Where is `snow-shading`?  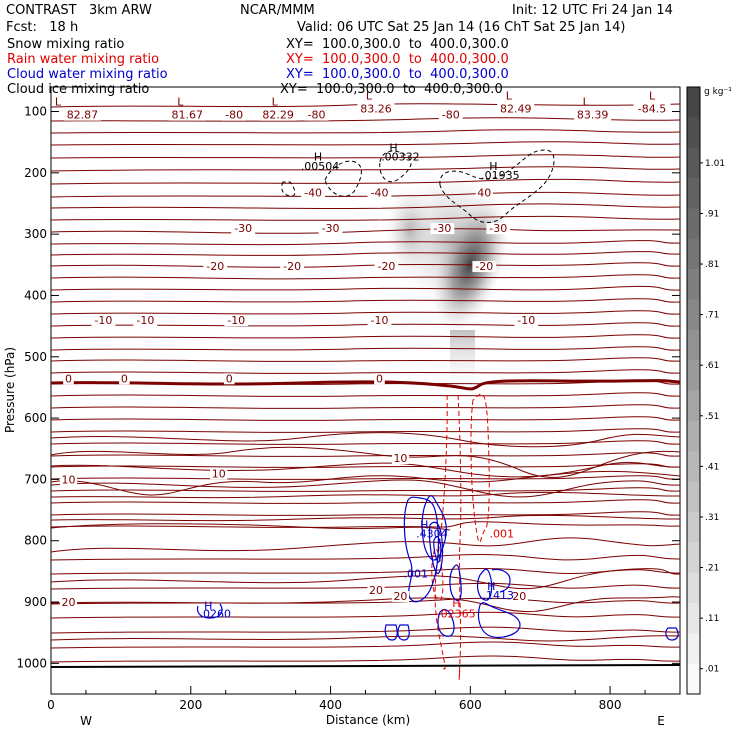 snow-shading is located at coordinates (448, 280).